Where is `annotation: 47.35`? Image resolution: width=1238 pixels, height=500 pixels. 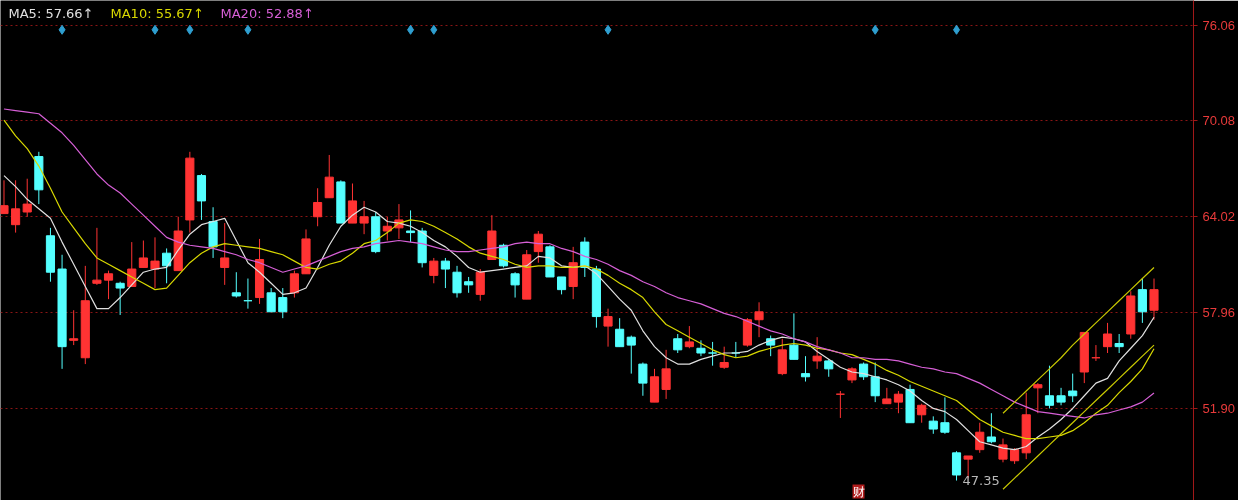
annotation: 47.35 is located at coordinates (981, 481).